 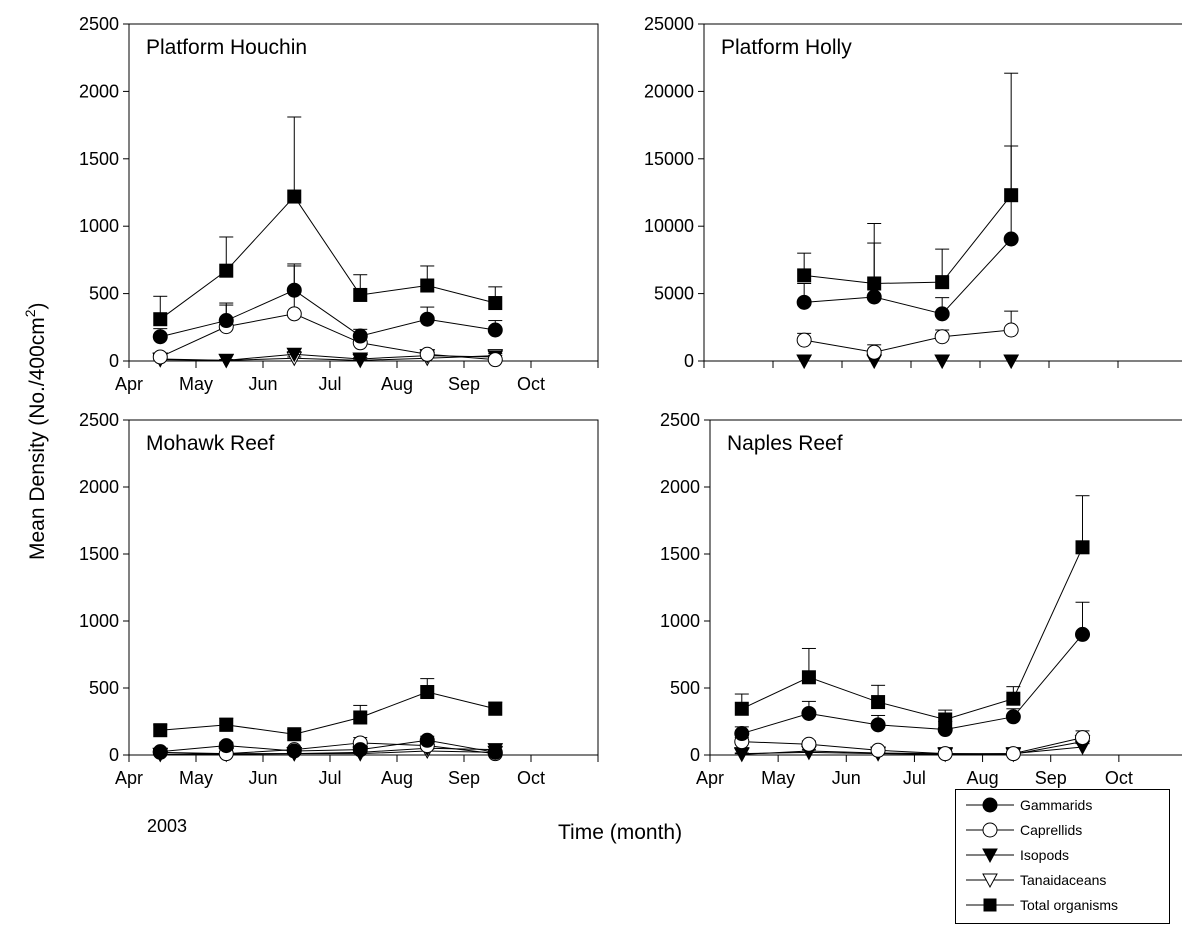 What do you see at coordinates (1056, 805) in the screenshot?
I see `legend-label: Gammarids` at bounding box center [1056, 805].